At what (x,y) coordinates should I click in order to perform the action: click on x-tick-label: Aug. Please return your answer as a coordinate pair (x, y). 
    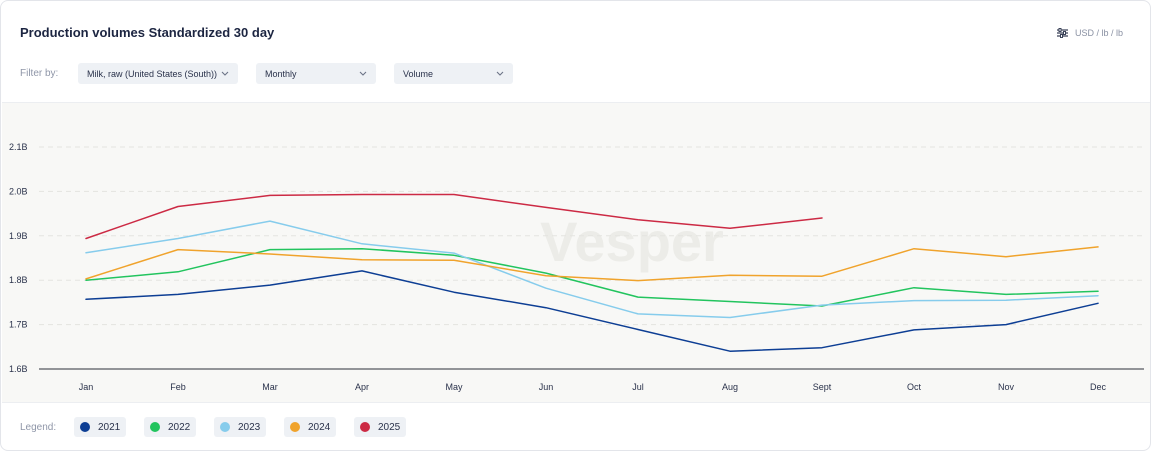
    Looking at the image, I should click on (730, 387).